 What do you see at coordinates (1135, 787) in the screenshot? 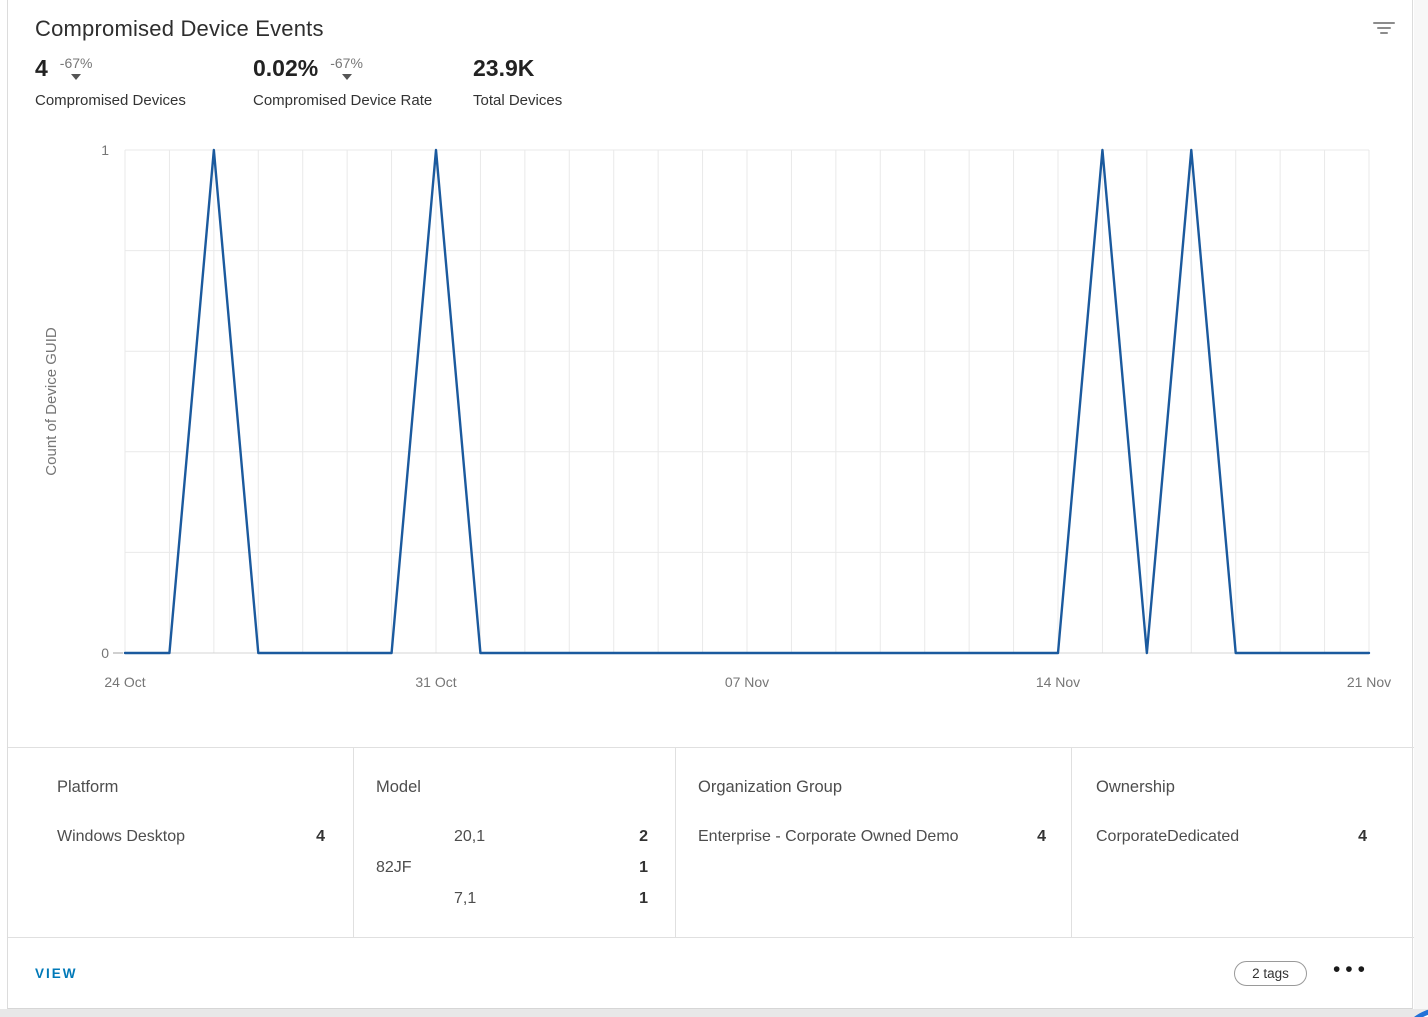
I see `panel-title: Ownership` at bounding box center [1135, 787].